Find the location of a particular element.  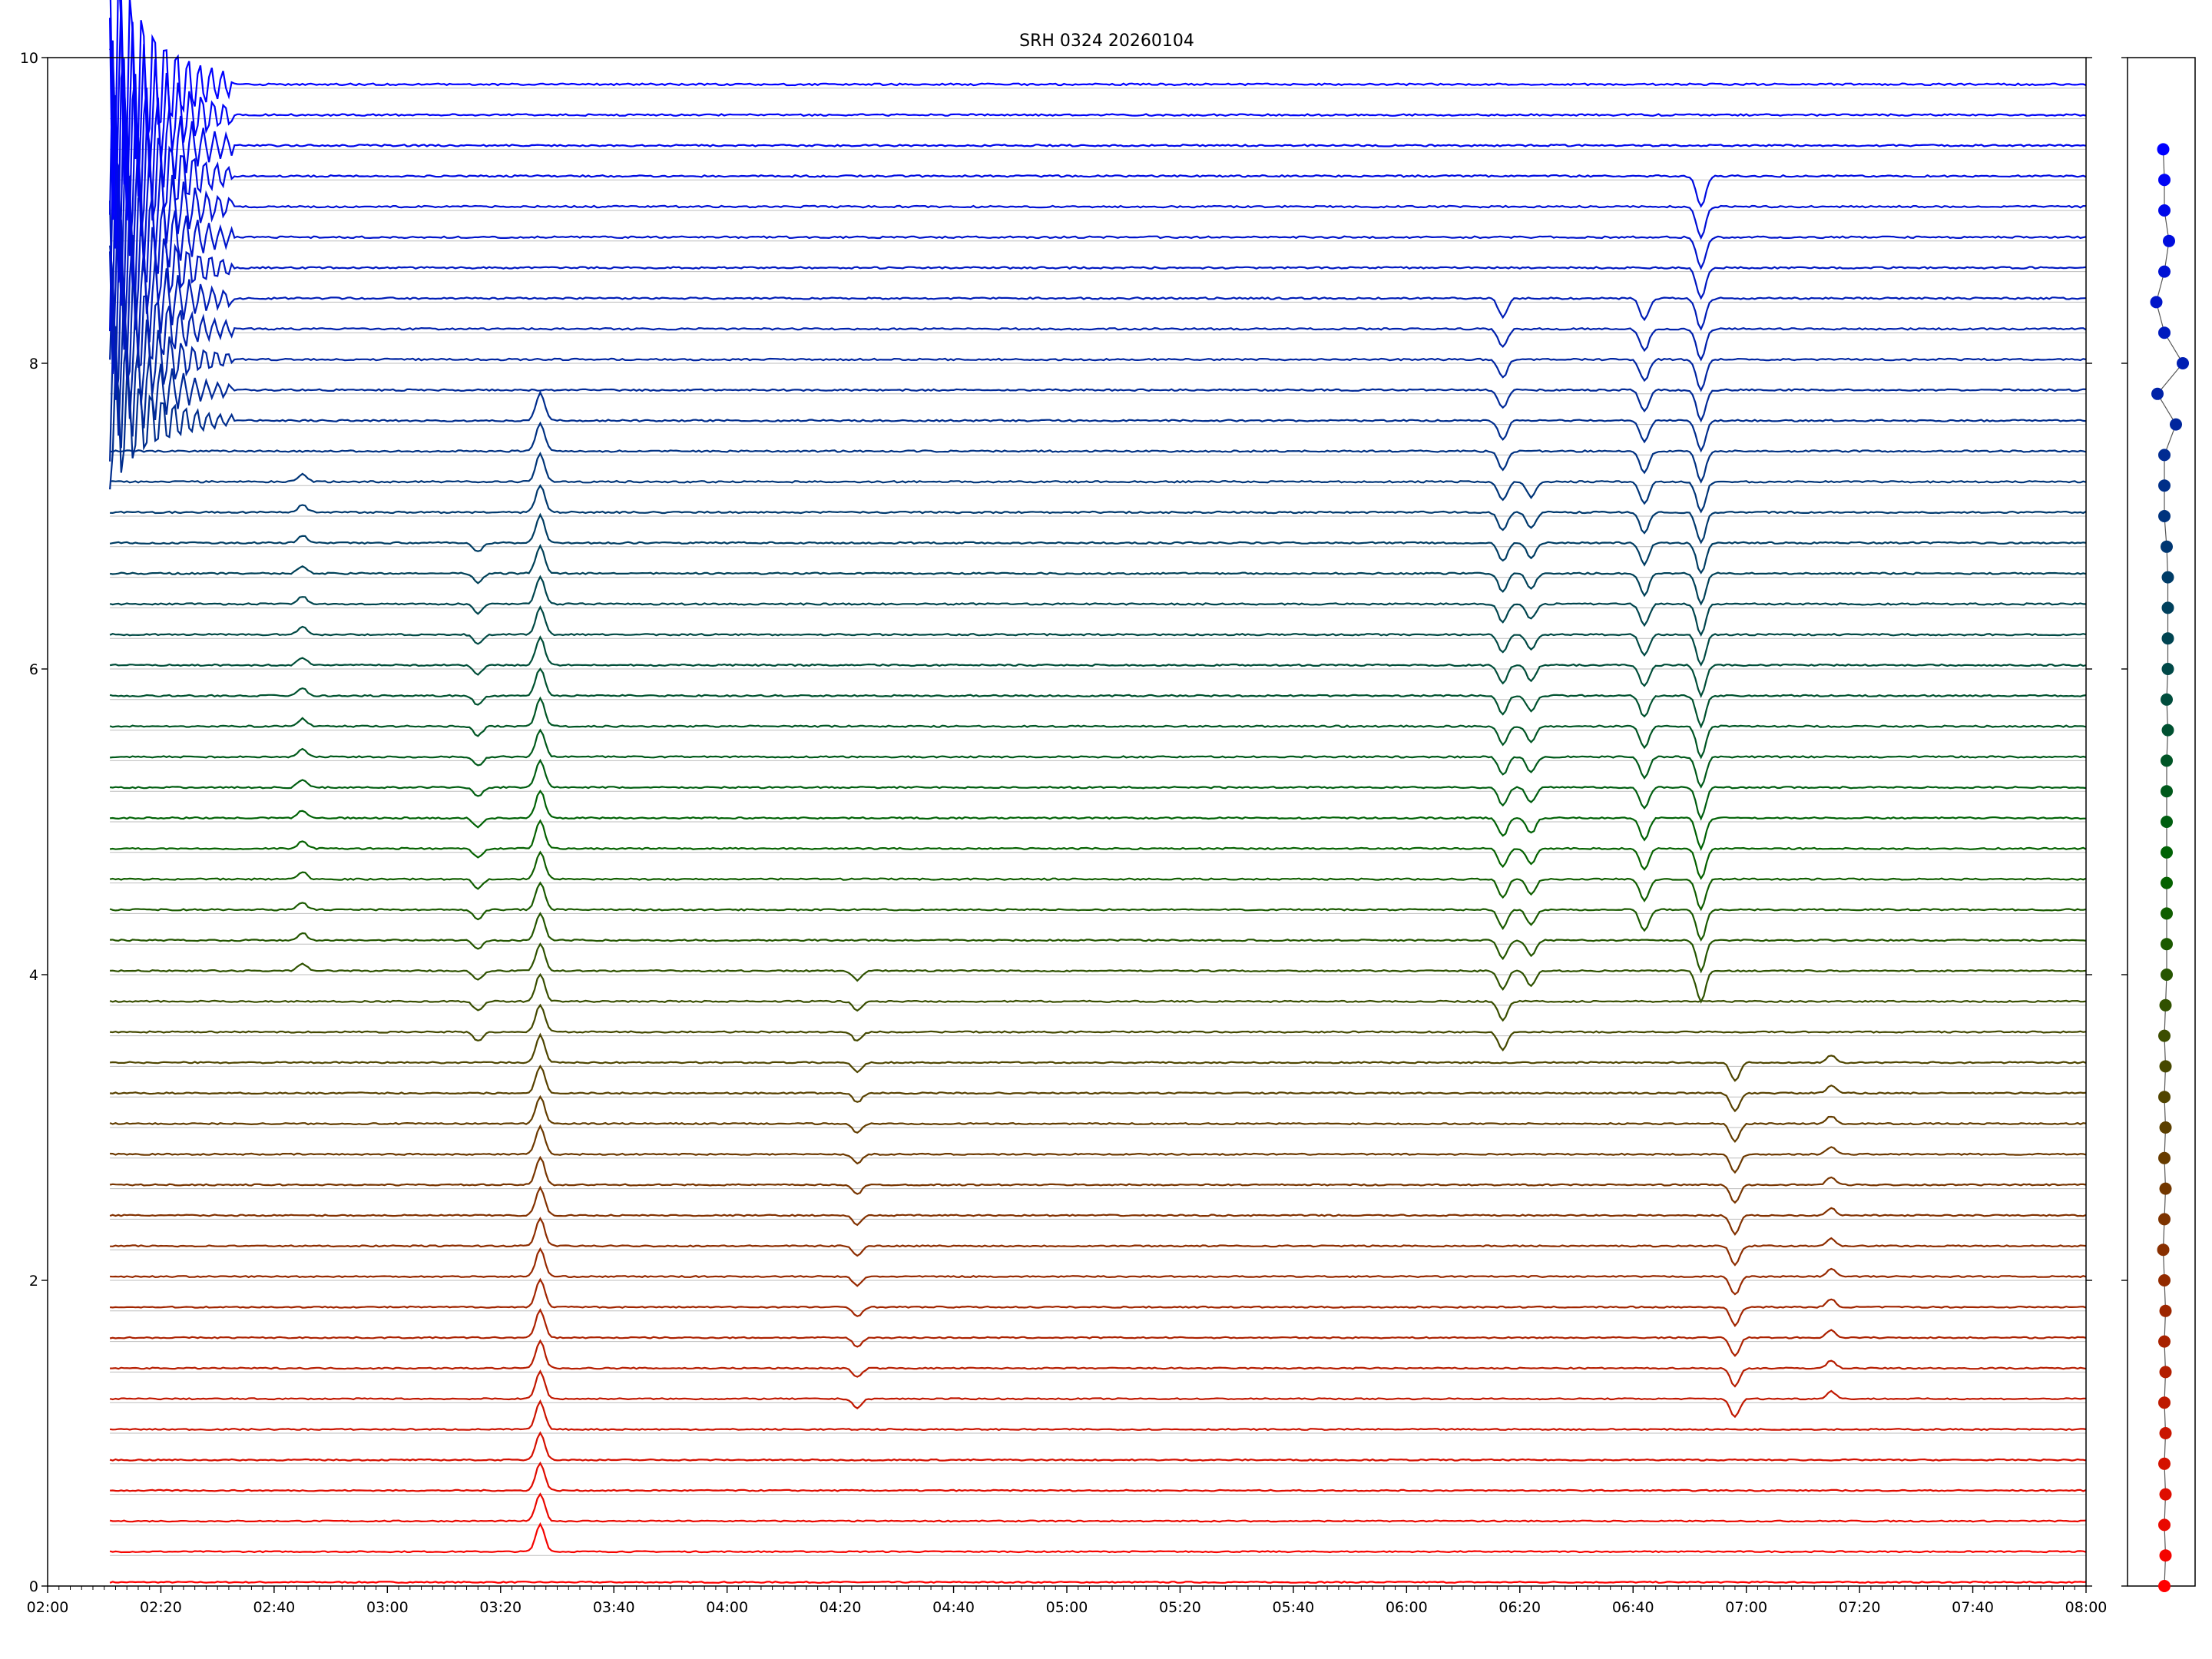

y-tick-label: 10 is located at coordinates (29, 58).